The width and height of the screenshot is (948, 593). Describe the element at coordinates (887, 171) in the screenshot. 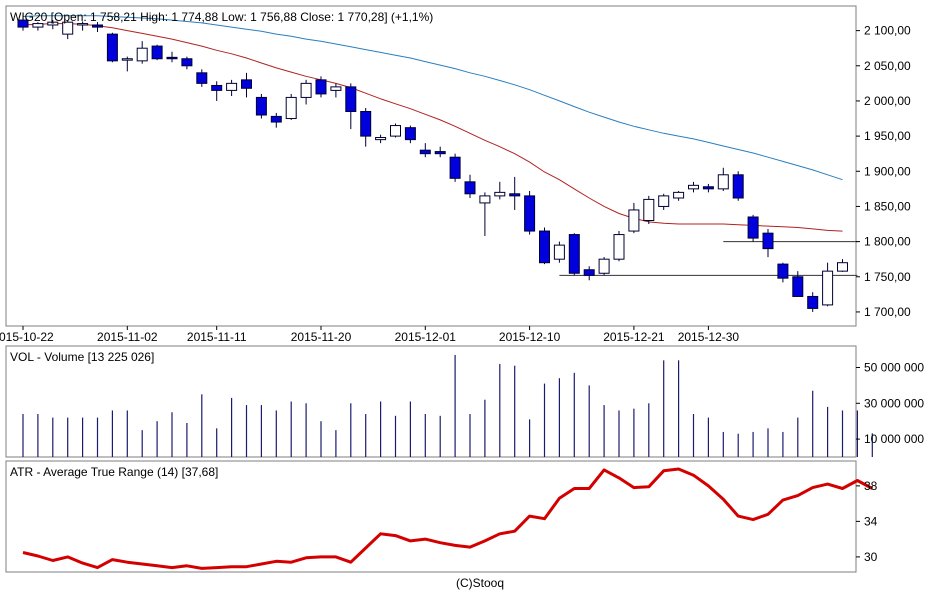

I see `price-y-tick-label: 1 900,00` at that location.